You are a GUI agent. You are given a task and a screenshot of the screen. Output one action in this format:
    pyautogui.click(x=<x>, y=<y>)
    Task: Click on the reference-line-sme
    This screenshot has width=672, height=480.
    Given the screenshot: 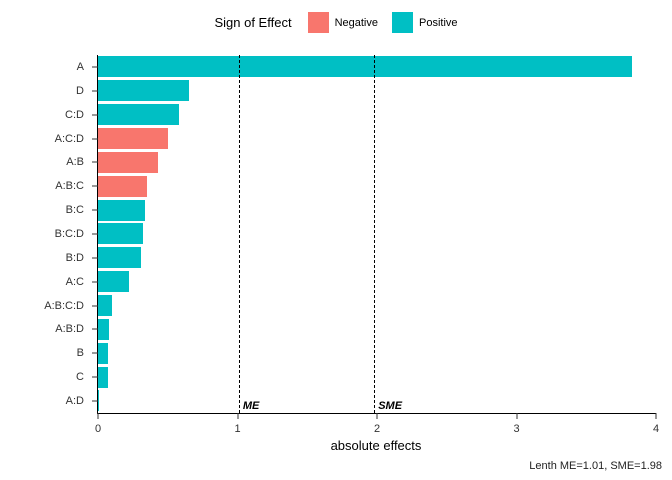 What is the action you would take?
    pyautogui.click(x=375, y=234)
    